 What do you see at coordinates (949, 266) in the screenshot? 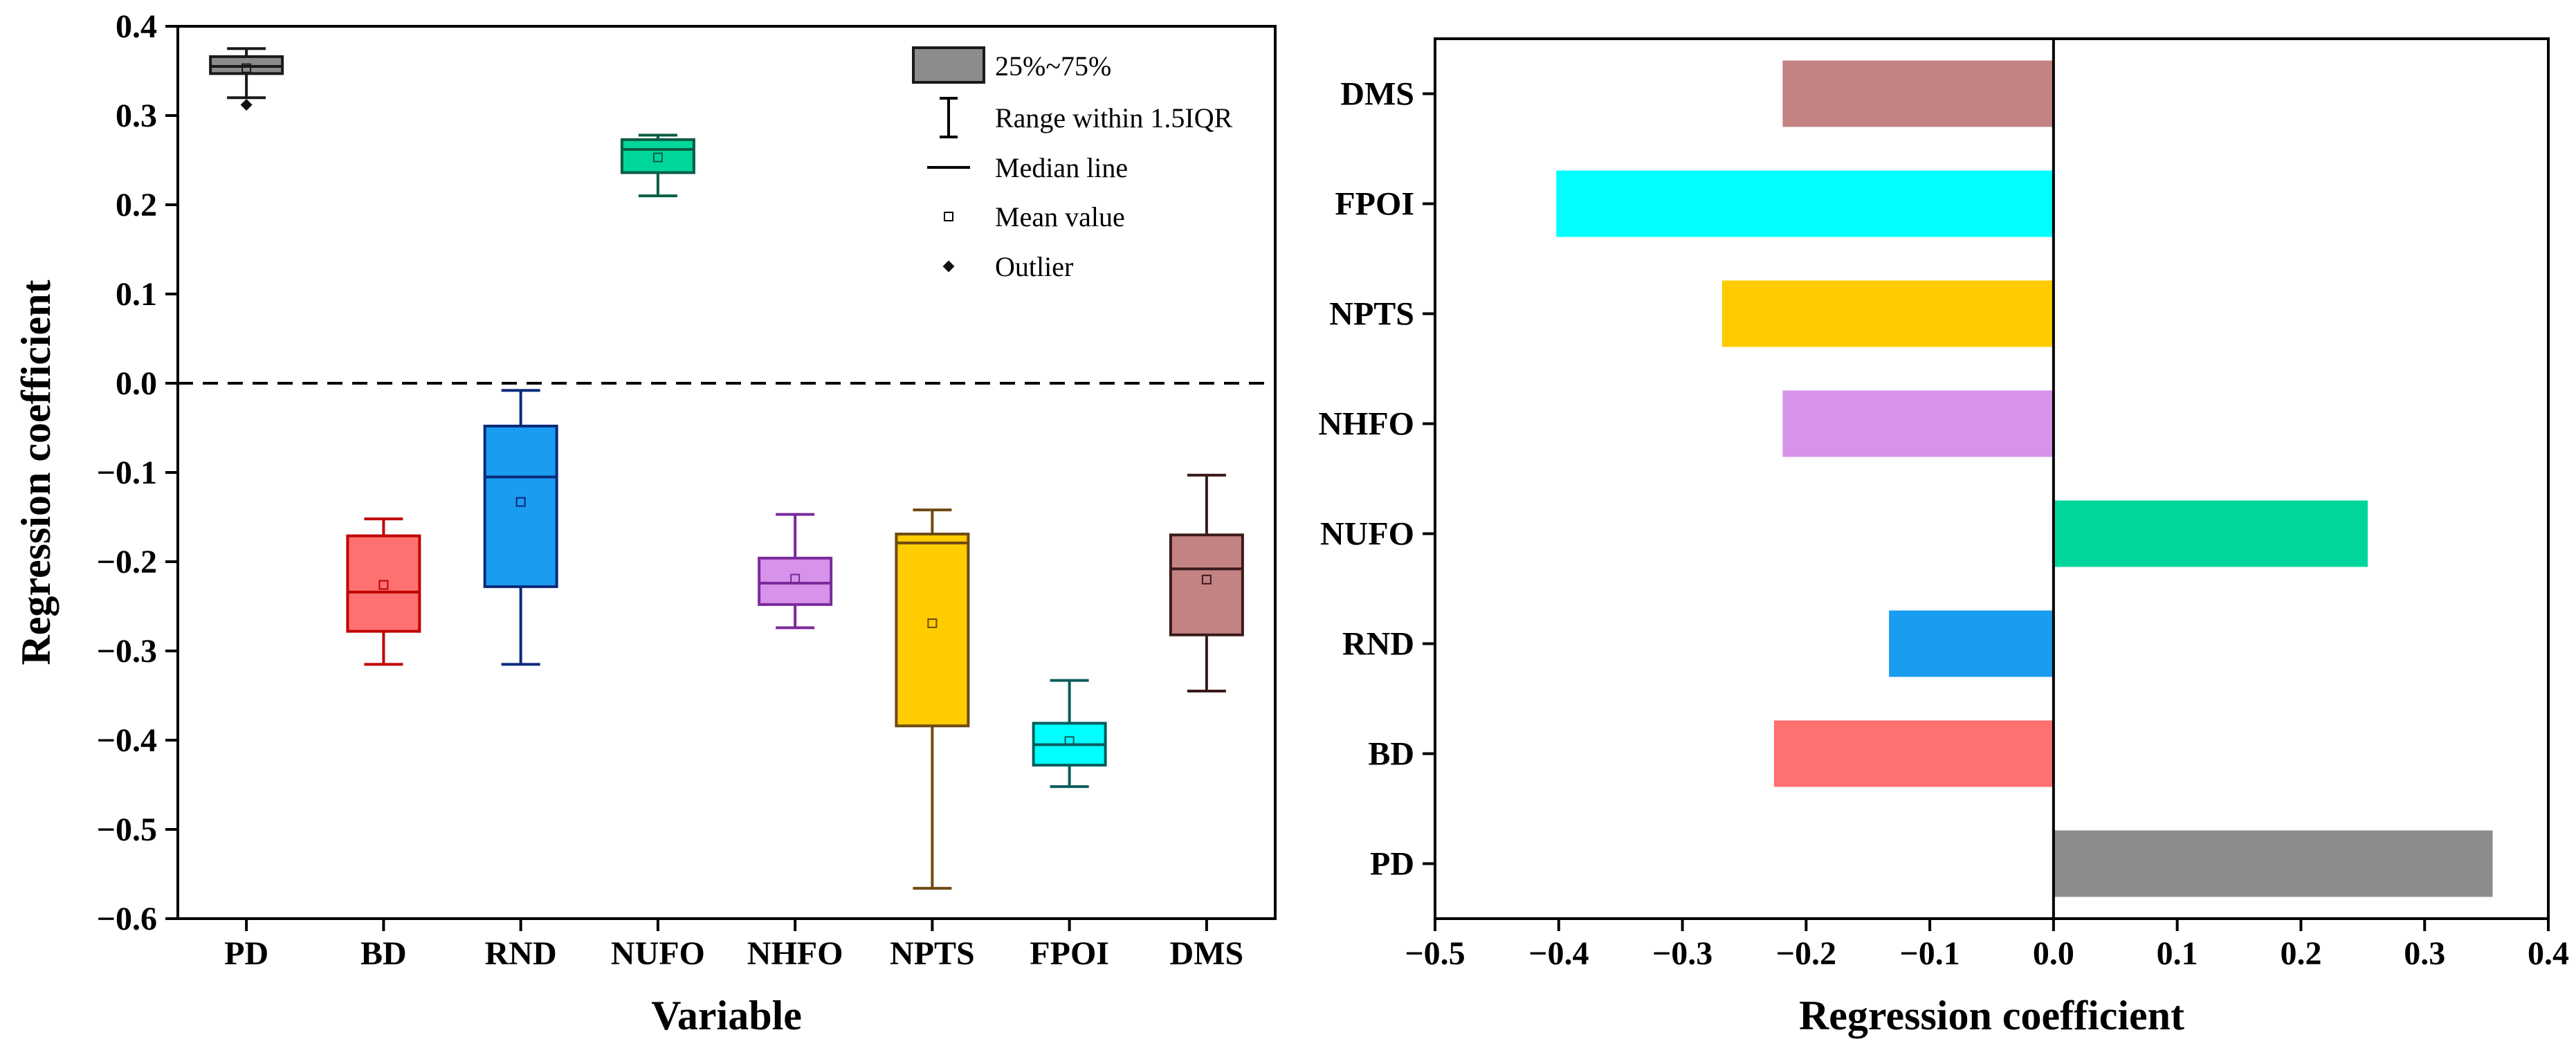
I see `legend-outlier-swatch` at bounding box center [949, 266].